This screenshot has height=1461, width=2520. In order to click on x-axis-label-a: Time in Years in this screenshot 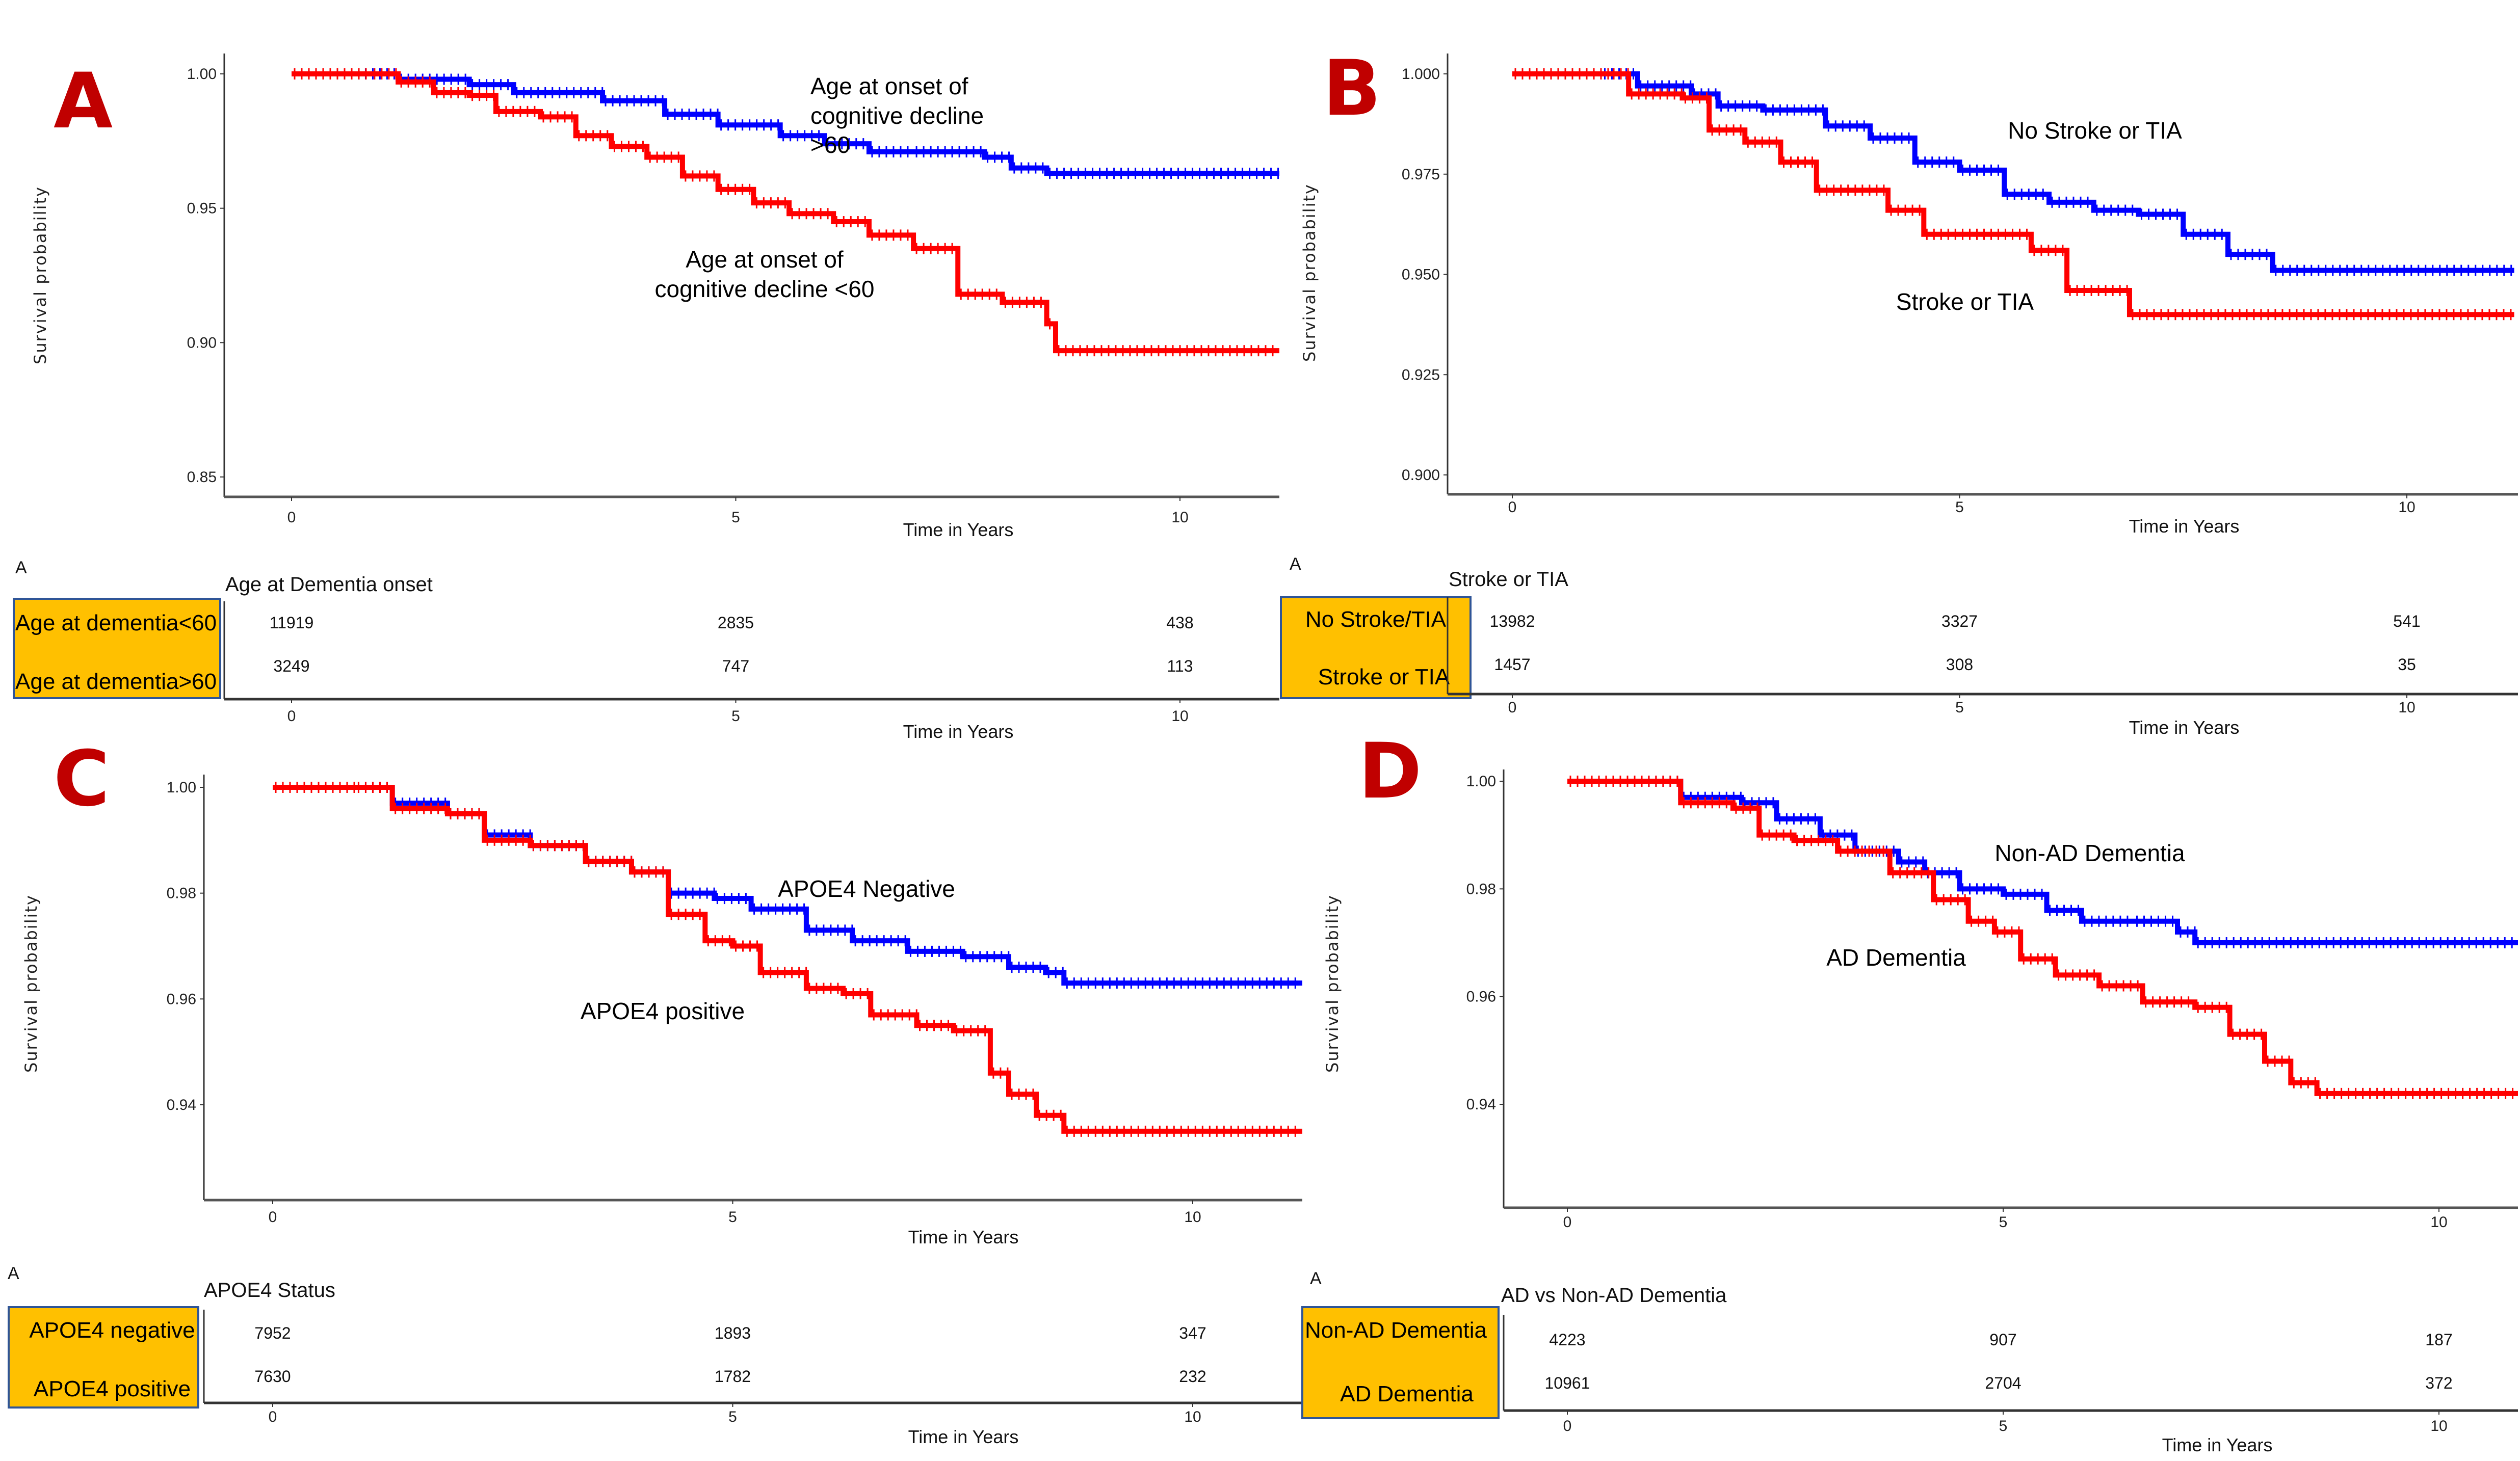, I will do `click(958, 529)`.